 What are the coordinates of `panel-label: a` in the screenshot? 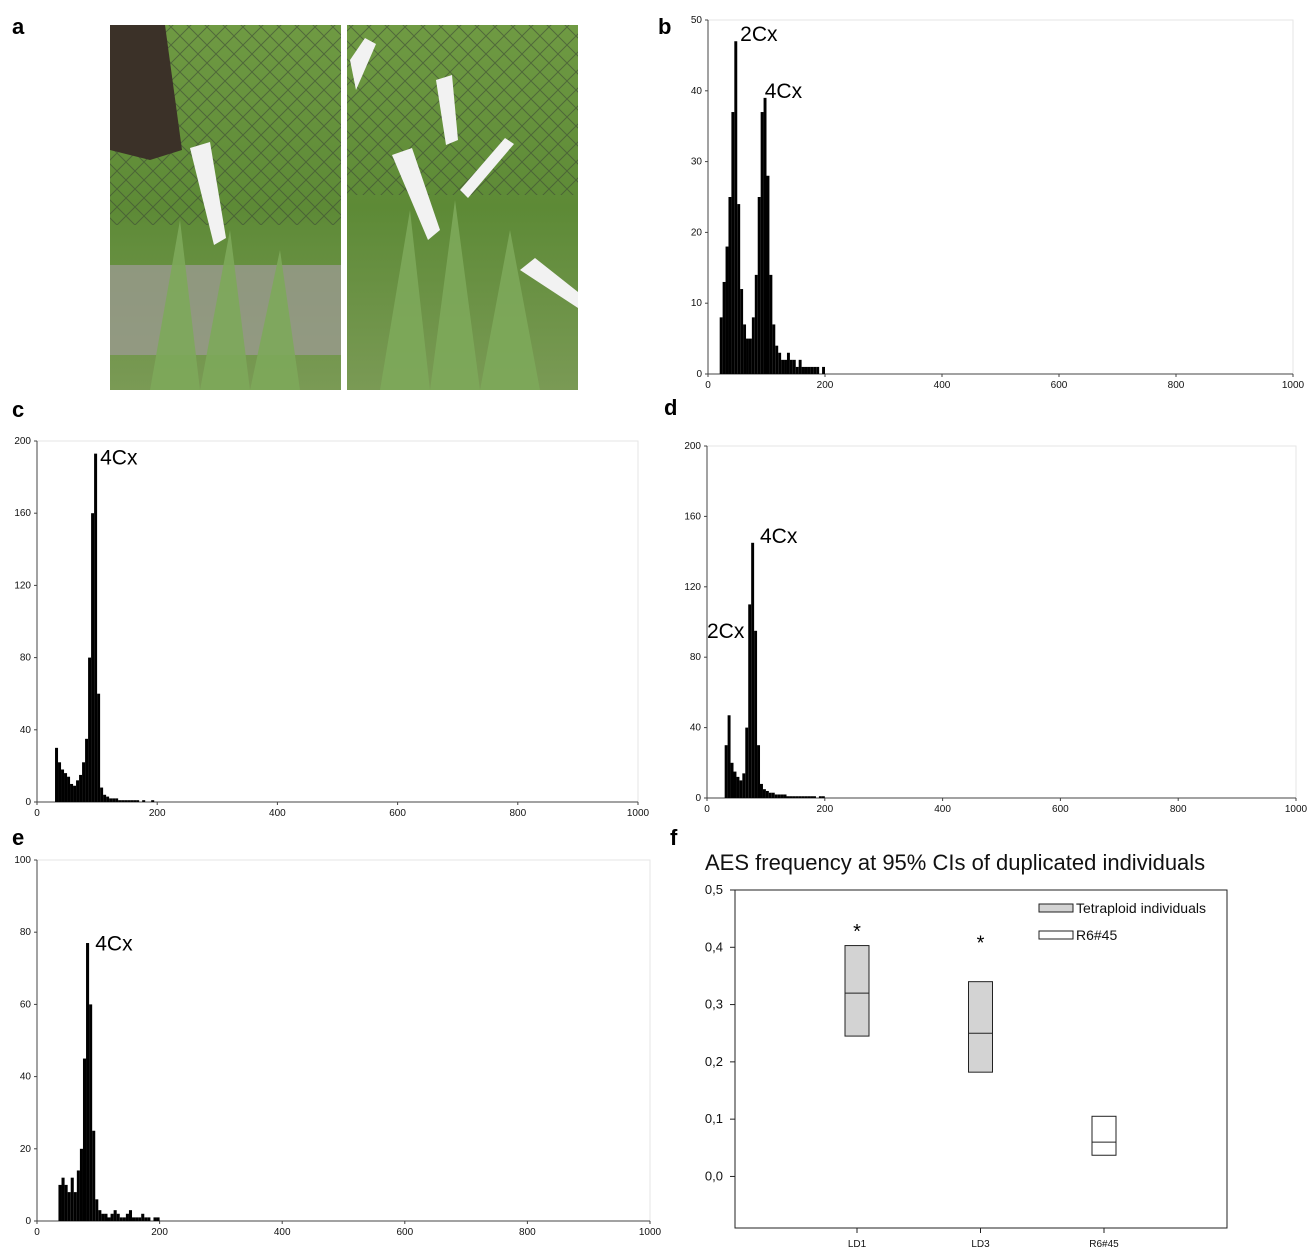 It's located at (18, 26).